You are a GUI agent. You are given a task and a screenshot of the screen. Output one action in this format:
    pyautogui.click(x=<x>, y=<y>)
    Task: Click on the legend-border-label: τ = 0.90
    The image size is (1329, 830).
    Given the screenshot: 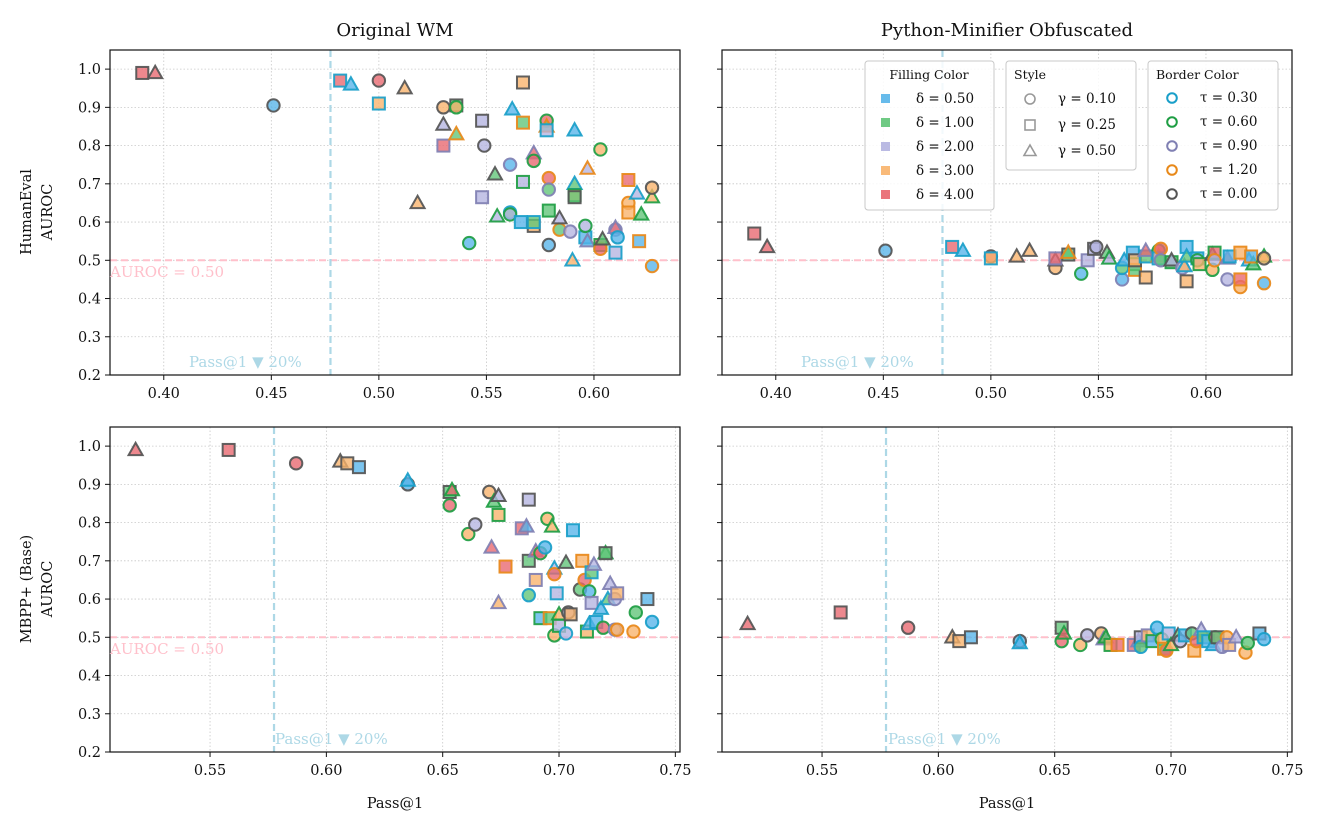 What is the action you would take?
    pyautogui.click(x=1228, y=146)
    